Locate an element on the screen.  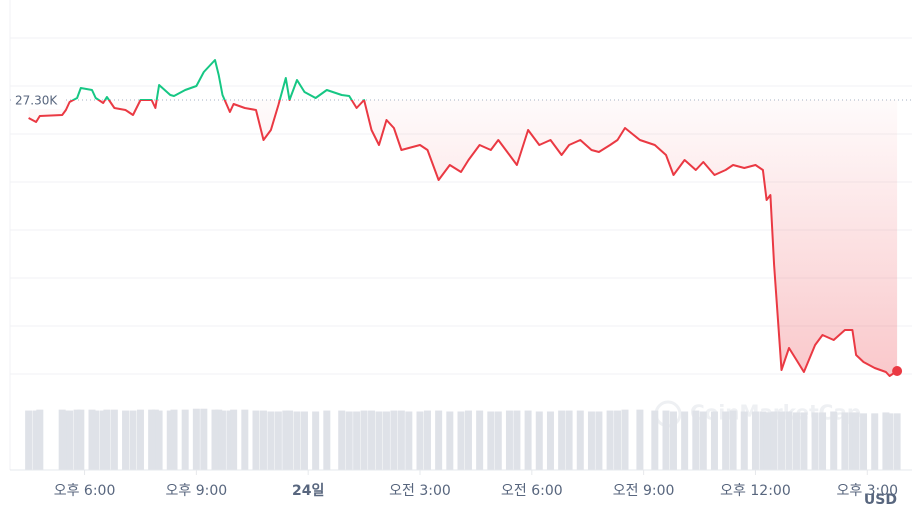
baseline-label-bg is located at coordinates (38, 100).